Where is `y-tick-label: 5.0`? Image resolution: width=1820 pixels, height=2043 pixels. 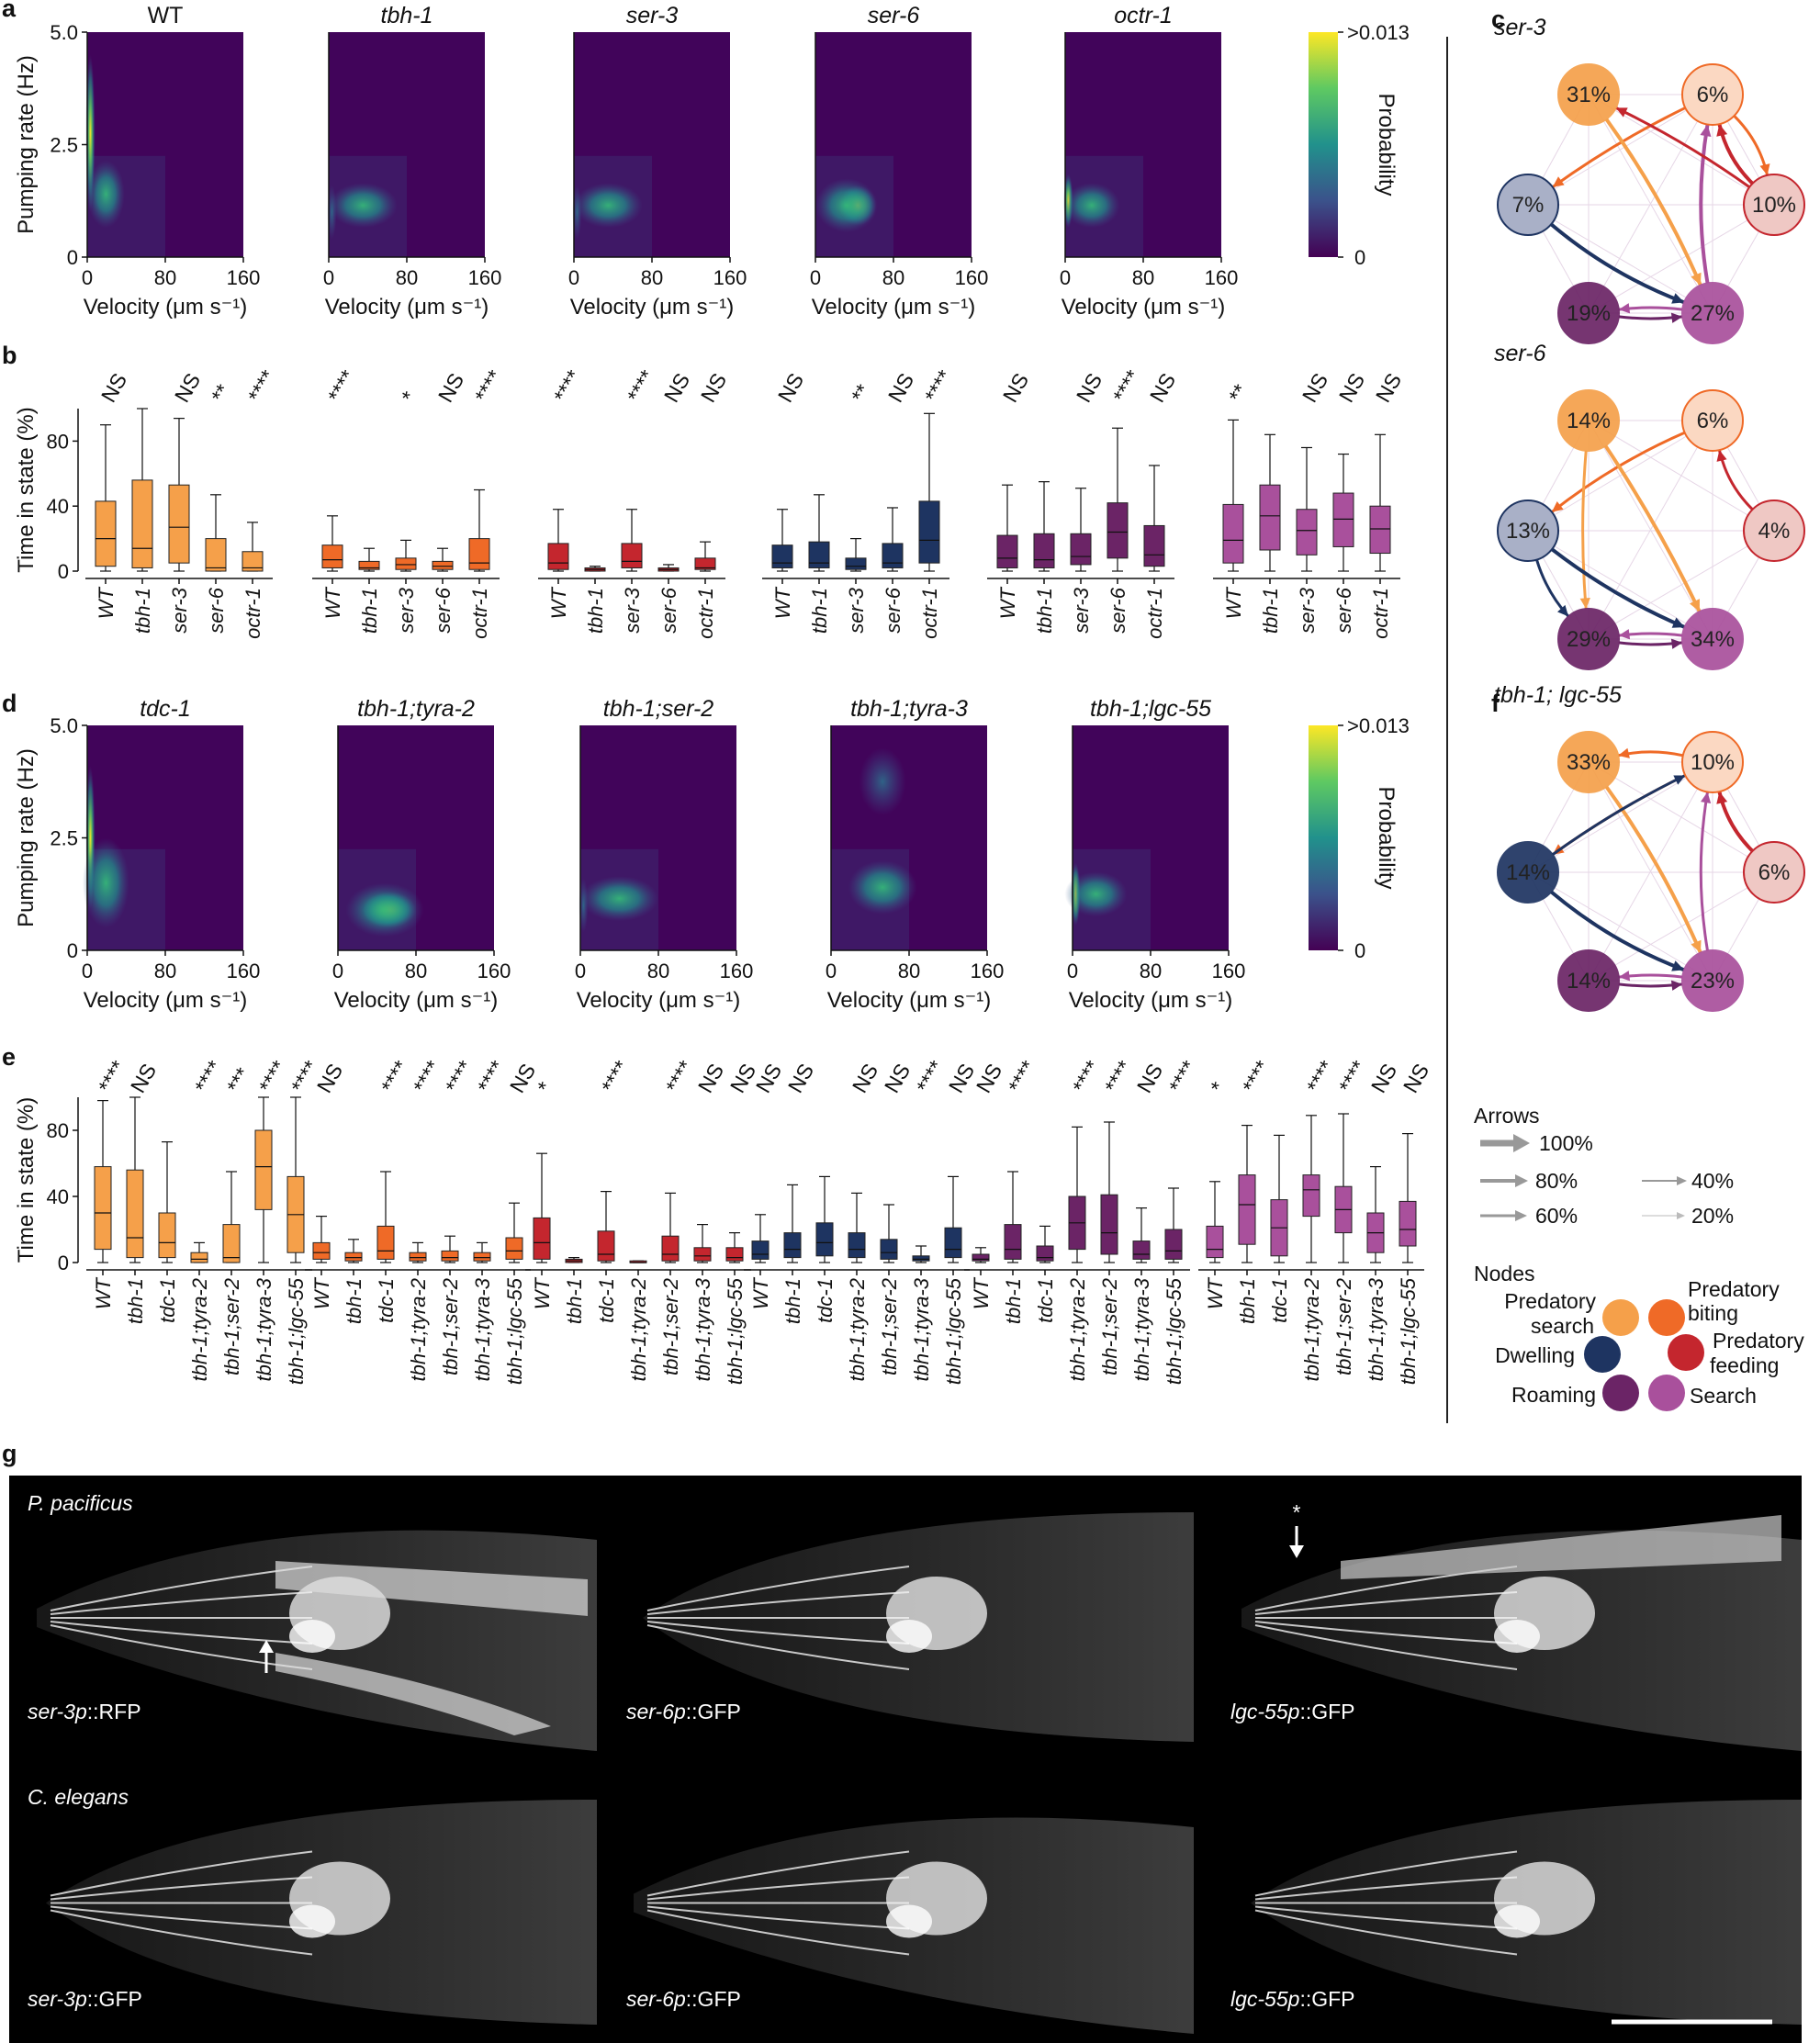 y-tick-label: 5.0 is located at coordinates (64, 726).